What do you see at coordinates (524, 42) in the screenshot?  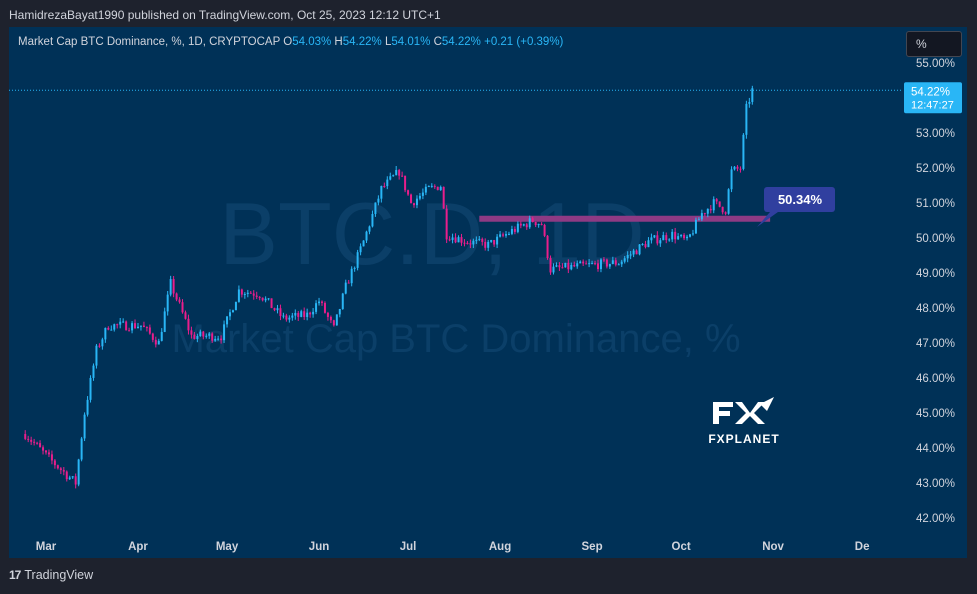 I see `change-value: +0.21 (+0.39%)` at bounding box center [524, 42].